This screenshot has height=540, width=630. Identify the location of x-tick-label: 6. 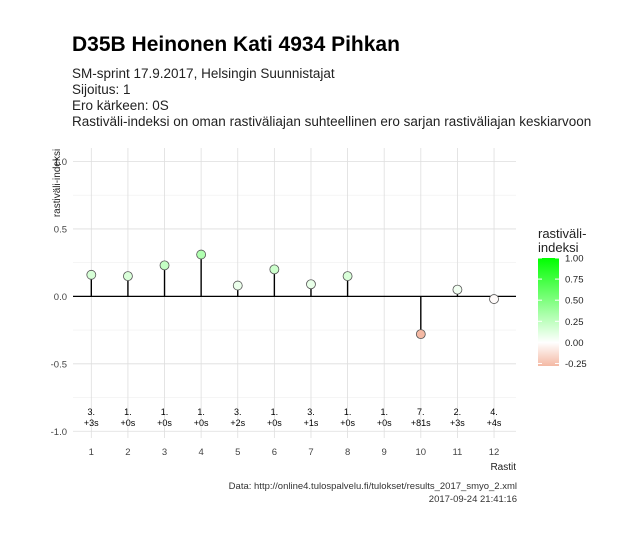
(274, 452).